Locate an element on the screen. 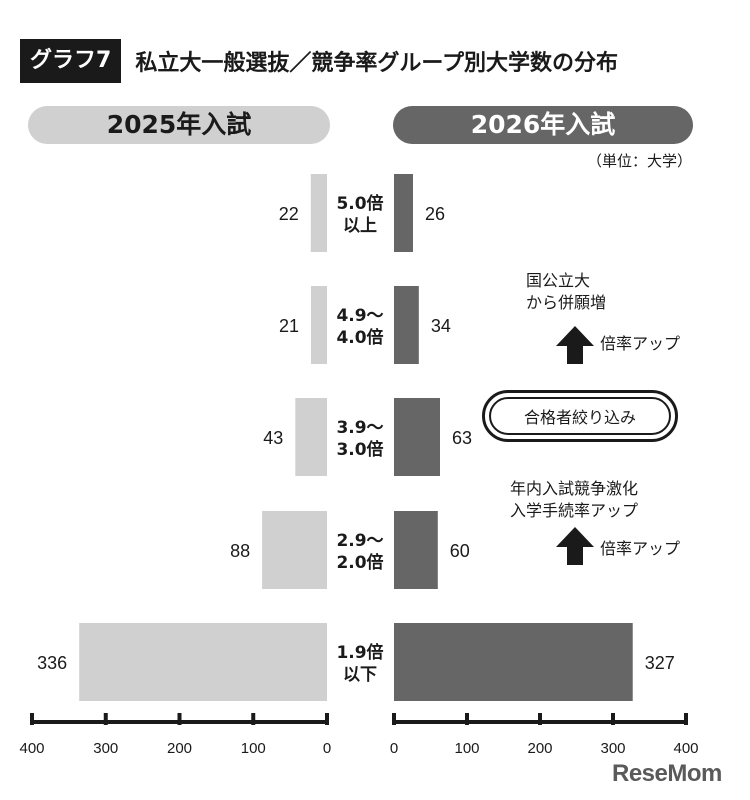 Image resolution: width=750 pixels, height=800 pixels. unit-label: （単位：大学） is located at coordinates (639, 161).